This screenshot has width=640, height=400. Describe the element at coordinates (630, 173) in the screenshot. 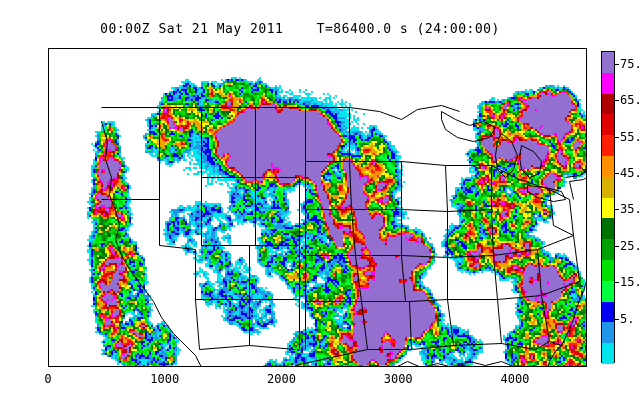

I see `colorbar-label: 45.` at that location.